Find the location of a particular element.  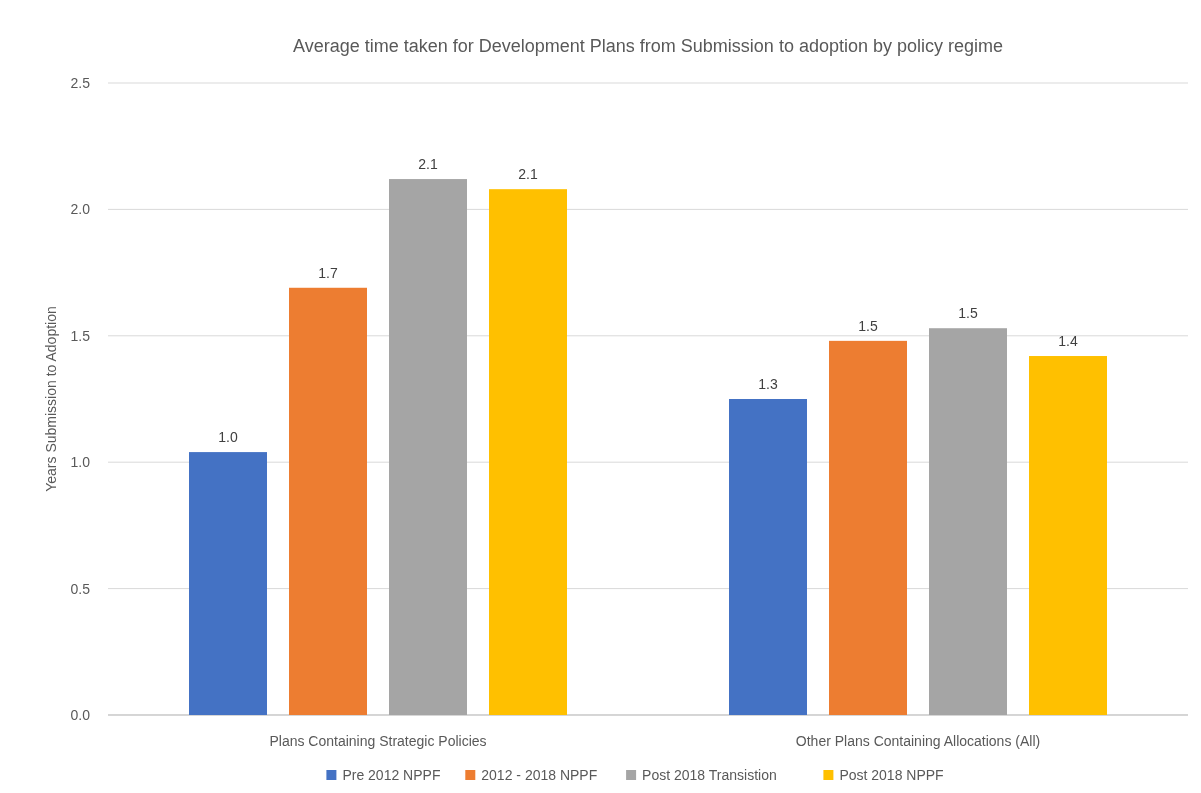

data-label: 1.0 is located at coordinates (228, 437).